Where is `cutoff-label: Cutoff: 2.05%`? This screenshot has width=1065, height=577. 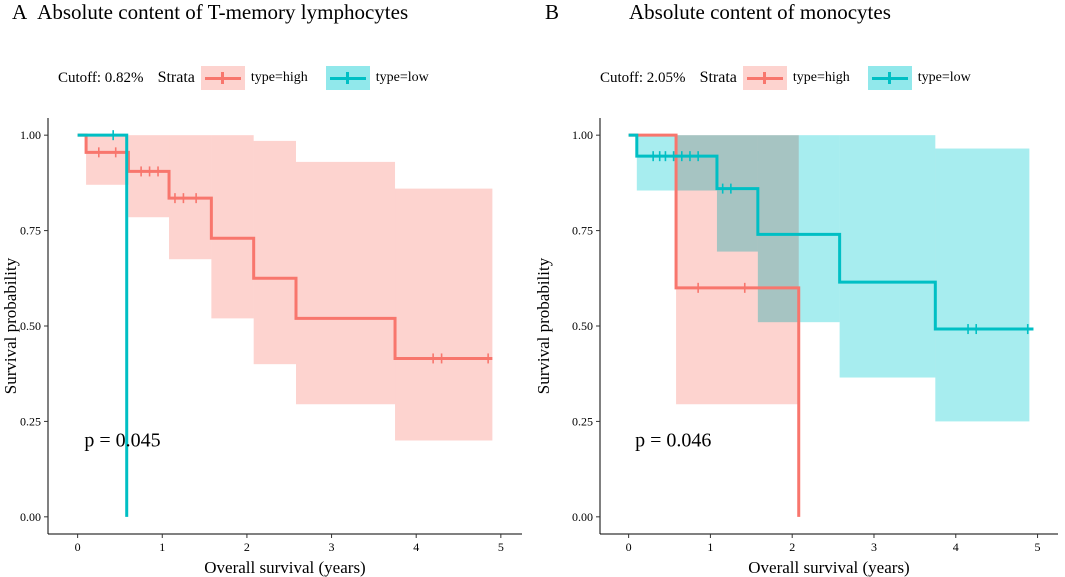 cutoff-label: Cutoff: 2.05% is located at coordinates (643, 77).